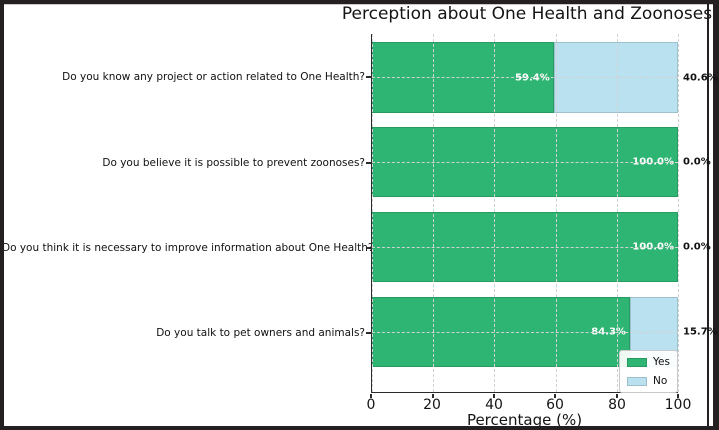  I want to click on bar-value-label-no: 15.7%, so click(700, 332).